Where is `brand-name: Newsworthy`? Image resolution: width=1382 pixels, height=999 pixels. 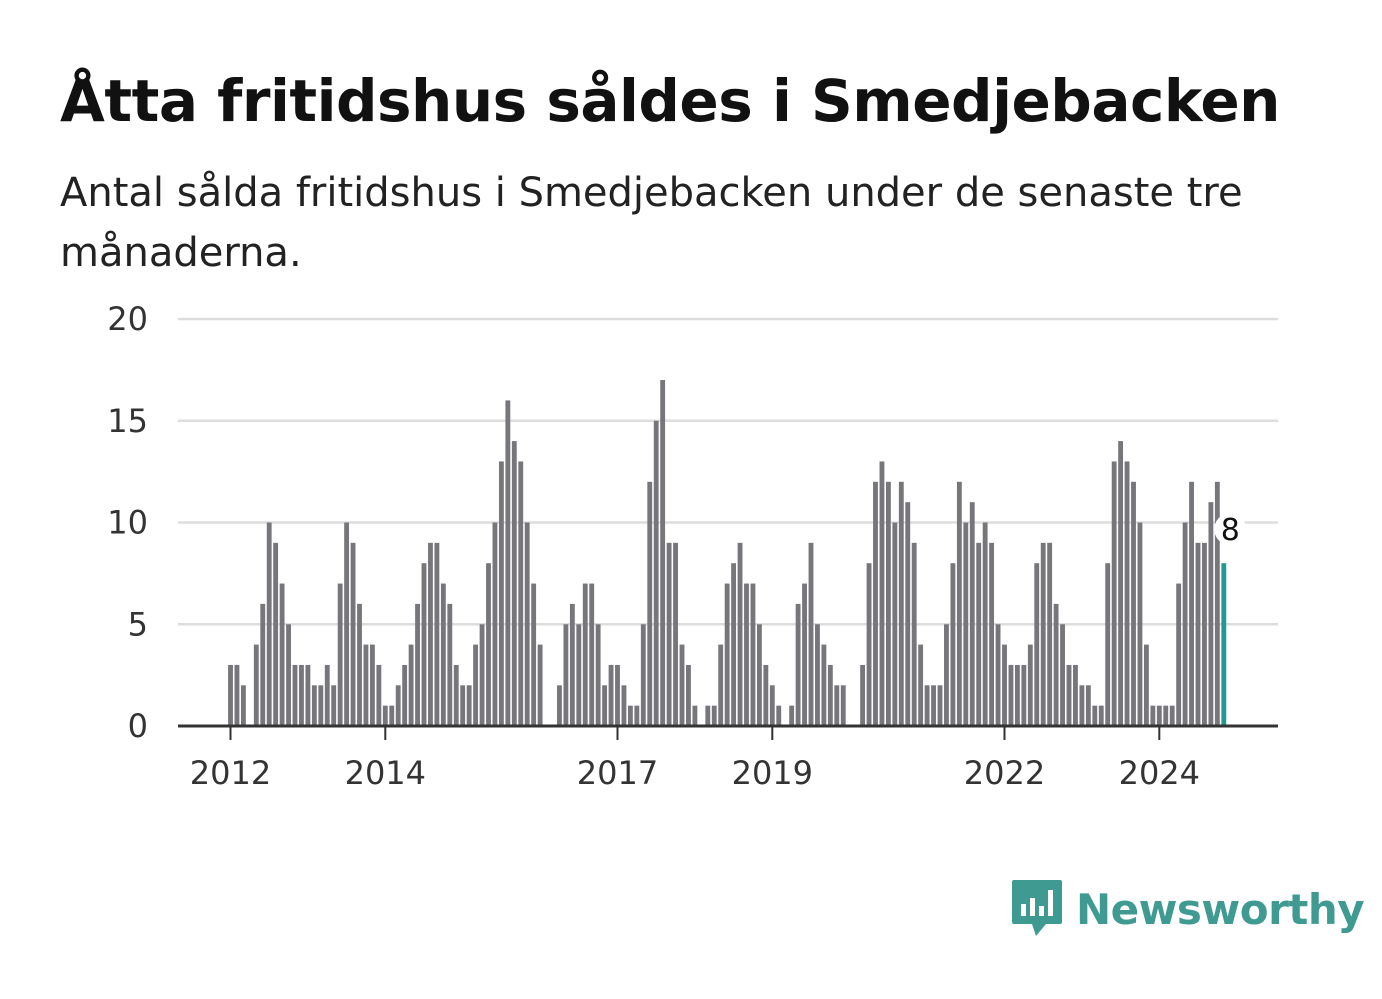 brand-name: Newsworthy is located at coordinates (1220, 909).